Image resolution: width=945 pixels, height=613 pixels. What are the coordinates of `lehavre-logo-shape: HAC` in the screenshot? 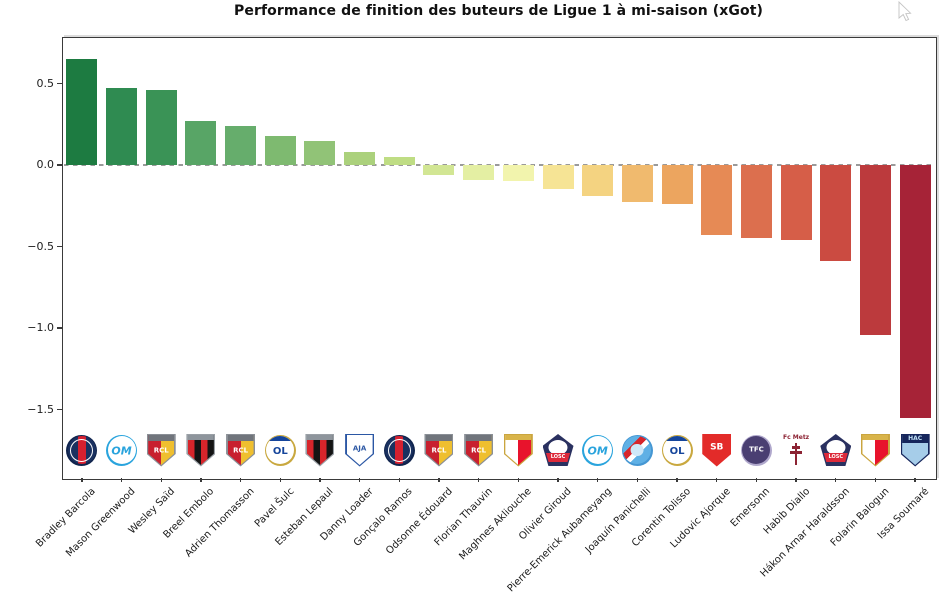 It's located at (915, 450).